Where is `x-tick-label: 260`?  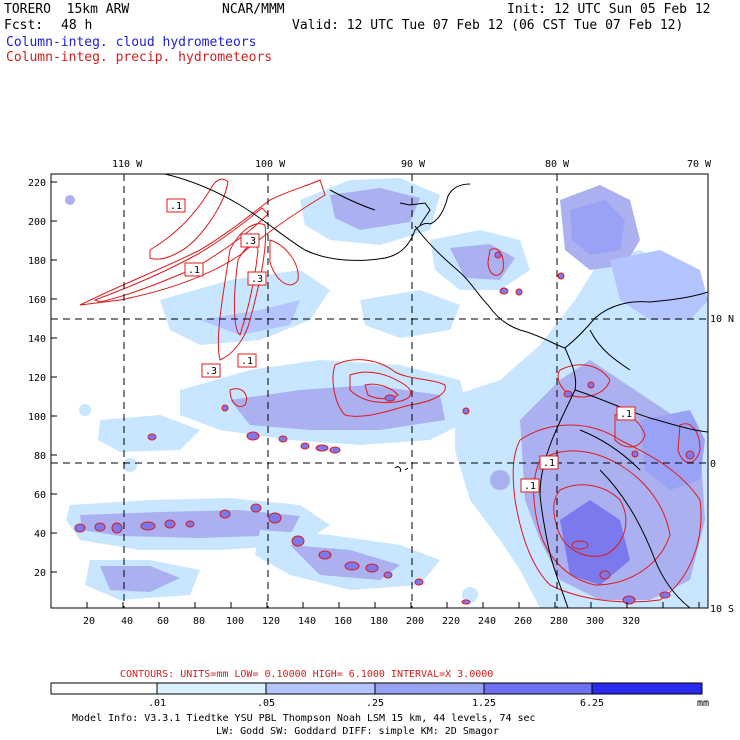
x-tick-label: 260 is located at coordinates (523, 621).